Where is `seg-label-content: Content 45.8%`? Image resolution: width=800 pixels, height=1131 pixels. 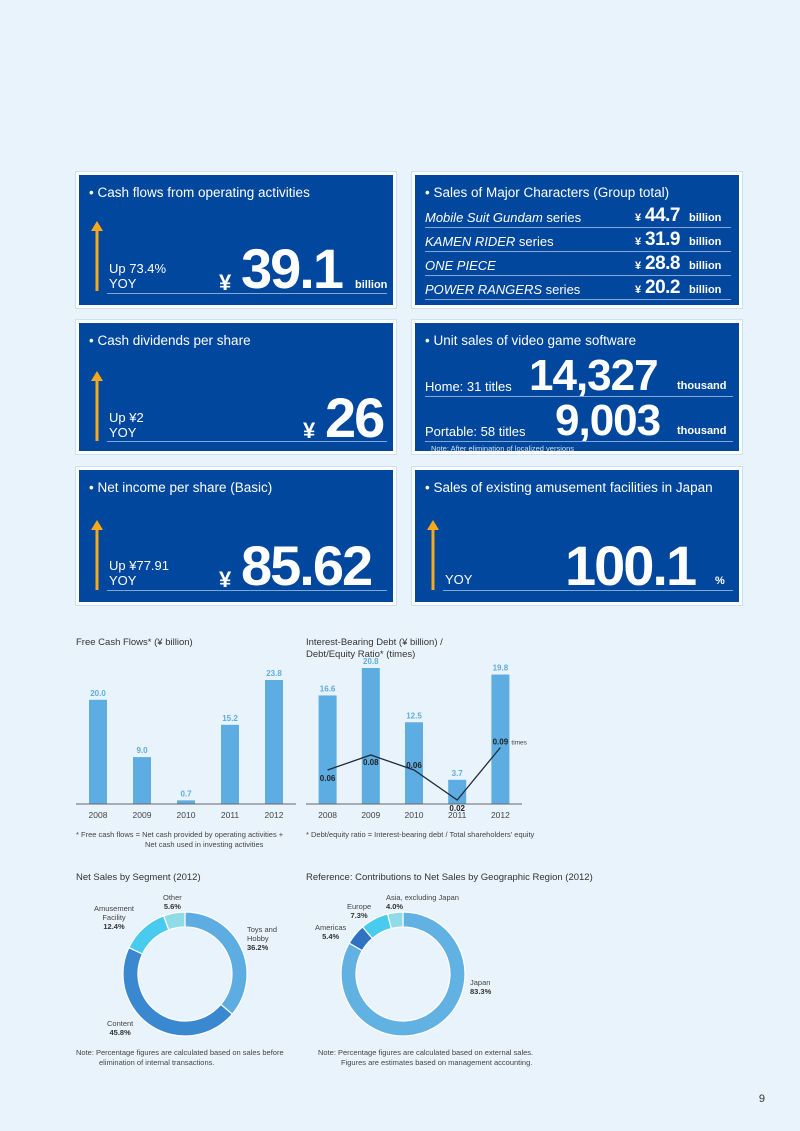 seg-label-content: Content 45.8% is located at coordinates (120, 1028).